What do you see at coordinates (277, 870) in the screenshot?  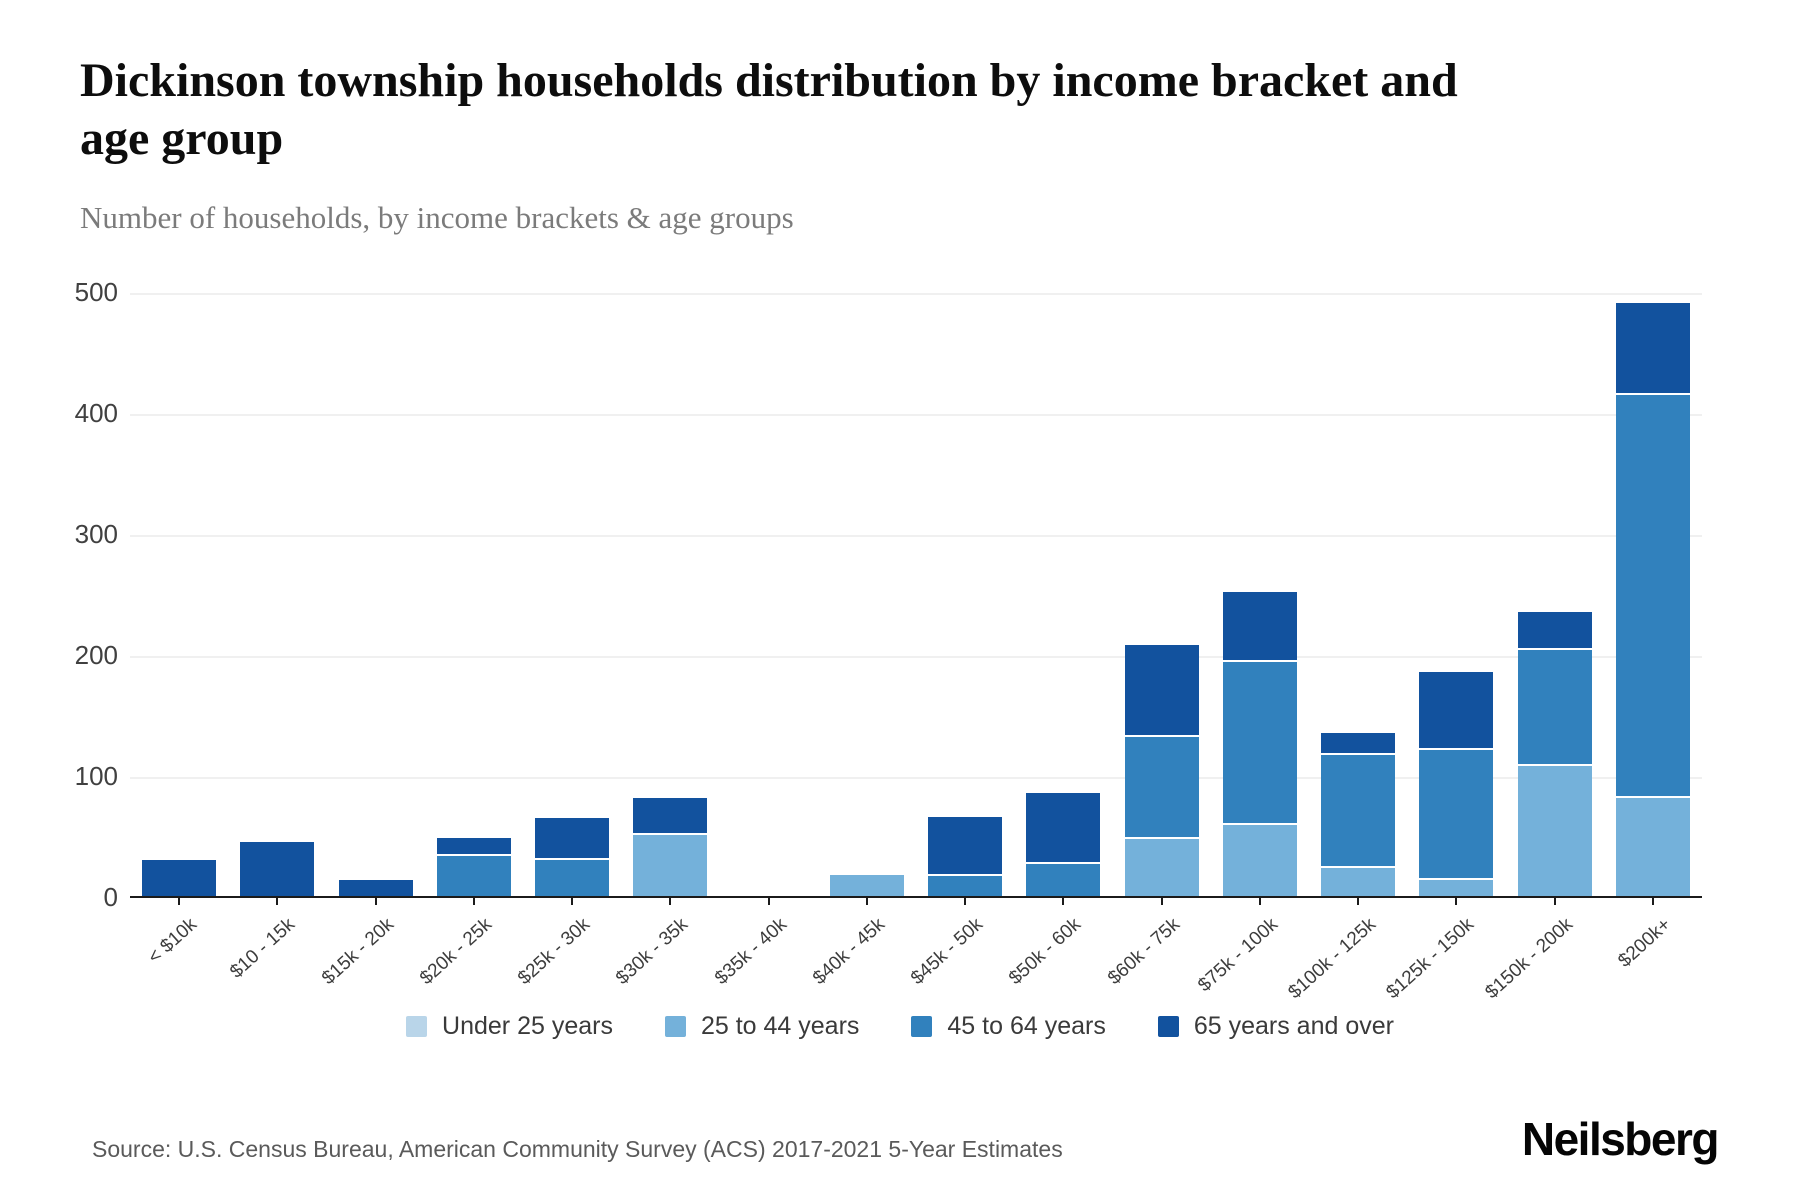 I see `bar-segment--10-15k-series-3` at bounding box center [277, 870].